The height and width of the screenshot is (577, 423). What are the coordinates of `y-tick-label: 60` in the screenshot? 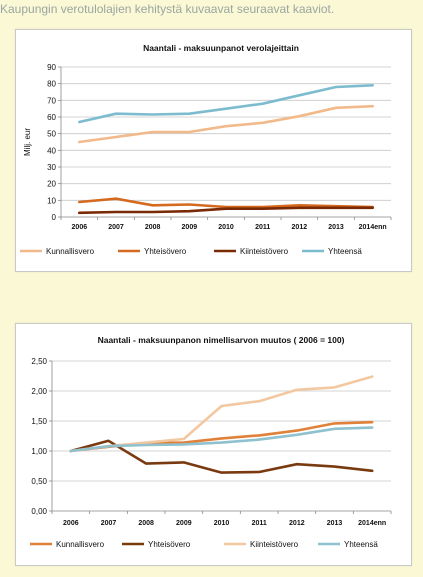 It's located at (51, 117).